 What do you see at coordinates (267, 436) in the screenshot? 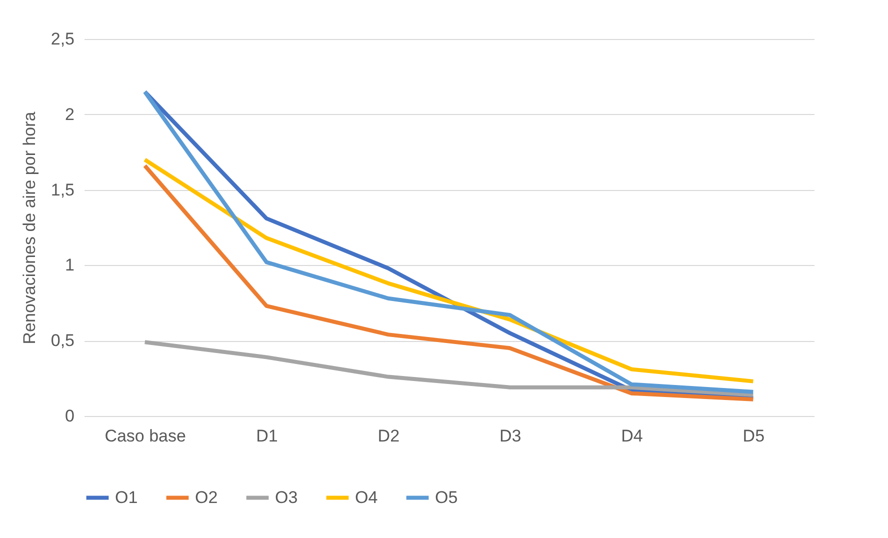
I see `x-tick-label: D1` at bounding box center [267, 436].